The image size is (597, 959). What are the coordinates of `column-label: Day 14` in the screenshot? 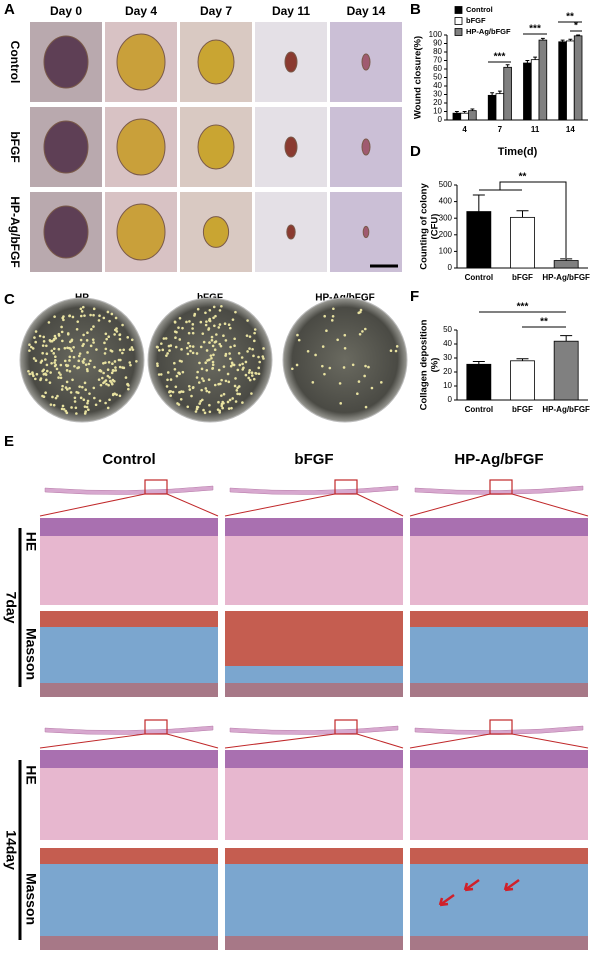 It's located at (366, 11).